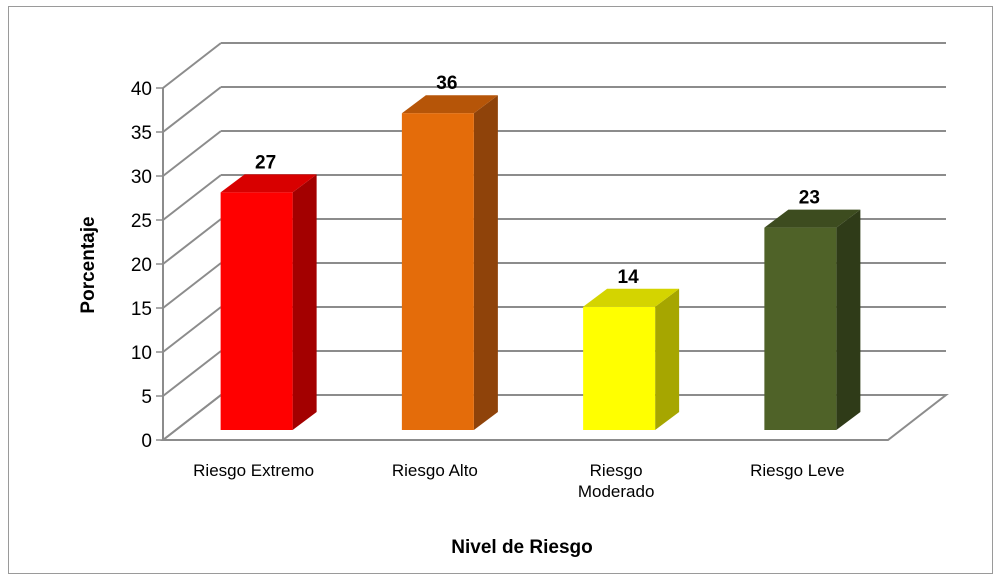 This screenshot has width=998, height=578. I want to click on y-tick-label: 20, so click(141, 265).